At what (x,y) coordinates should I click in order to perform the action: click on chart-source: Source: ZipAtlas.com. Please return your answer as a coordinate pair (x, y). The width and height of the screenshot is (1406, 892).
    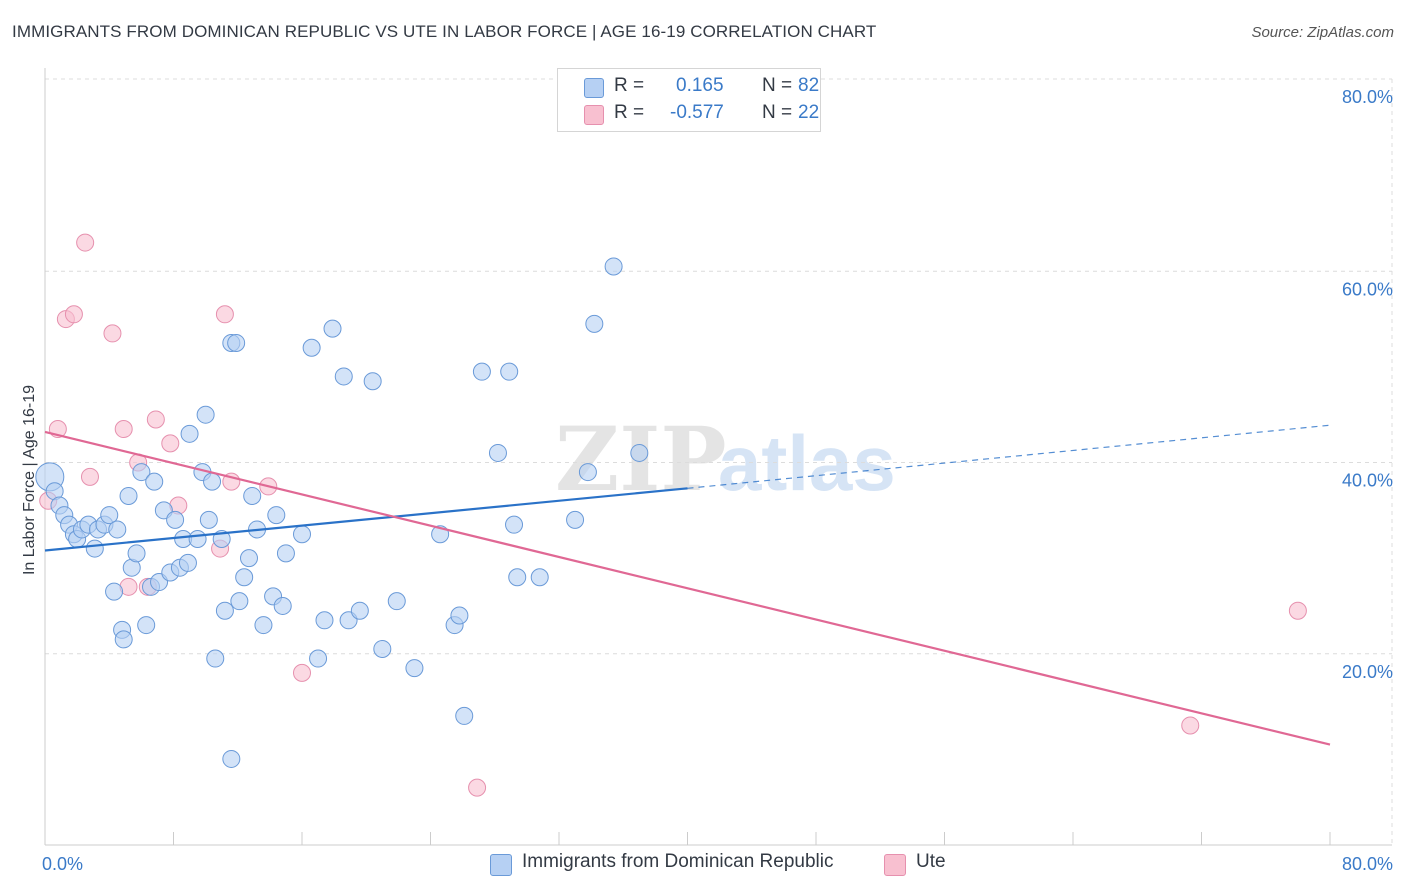
    Looking at the image, I should click on (1322, 32).